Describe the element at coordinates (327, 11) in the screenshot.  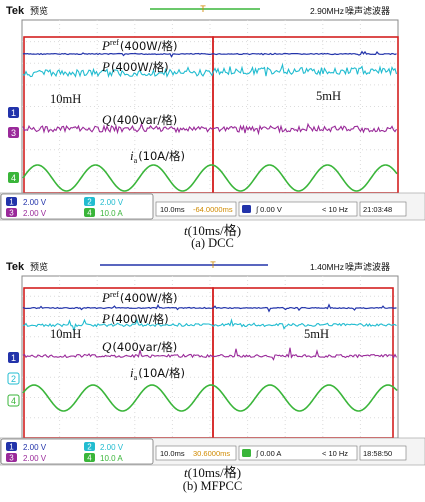
I see `sample-rate: 2.90MHz` at that location.